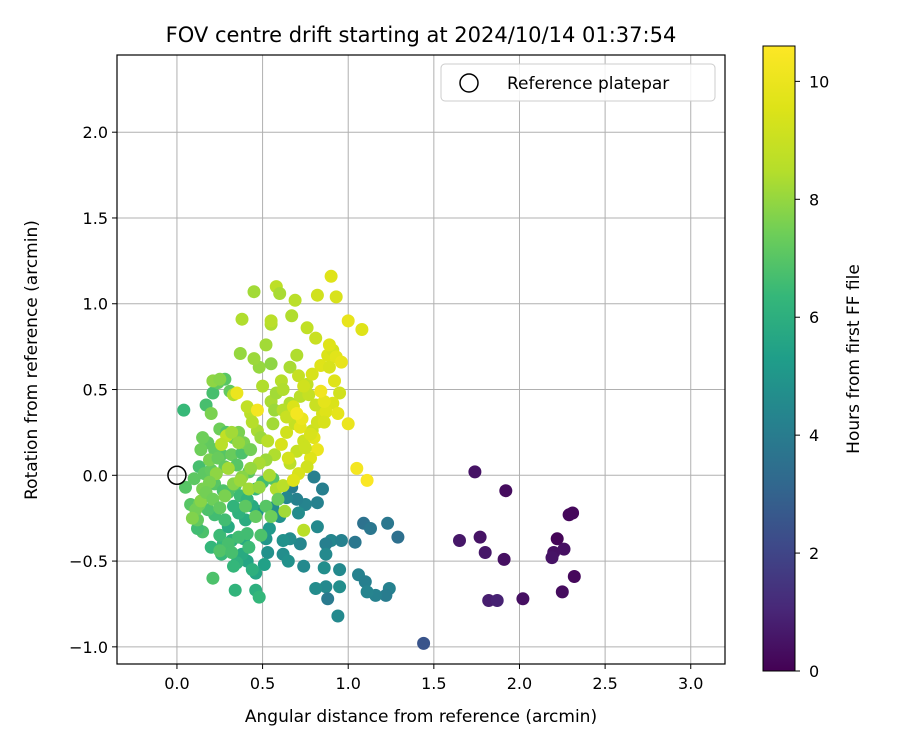  I want to click on y-axis-label: Rotation from reference (arcmin), so click(32, 360).